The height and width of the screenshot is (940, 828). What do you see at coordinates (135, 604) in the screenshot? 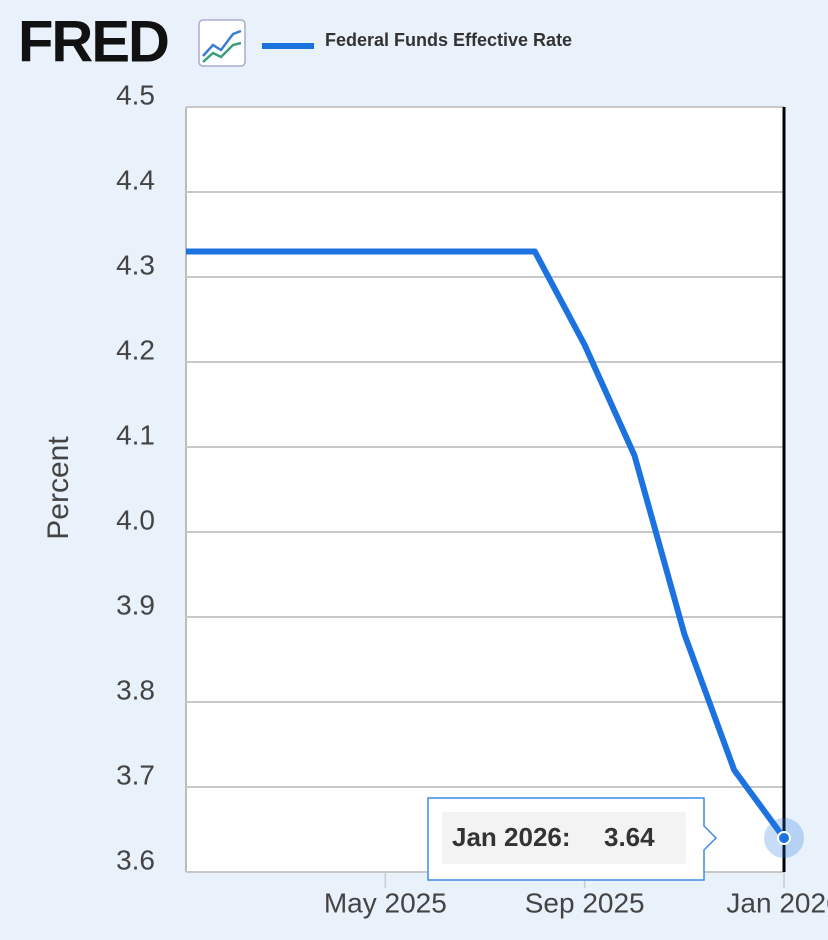
I see `y-tick-label: 3.9` at bounding box center [135, 604].